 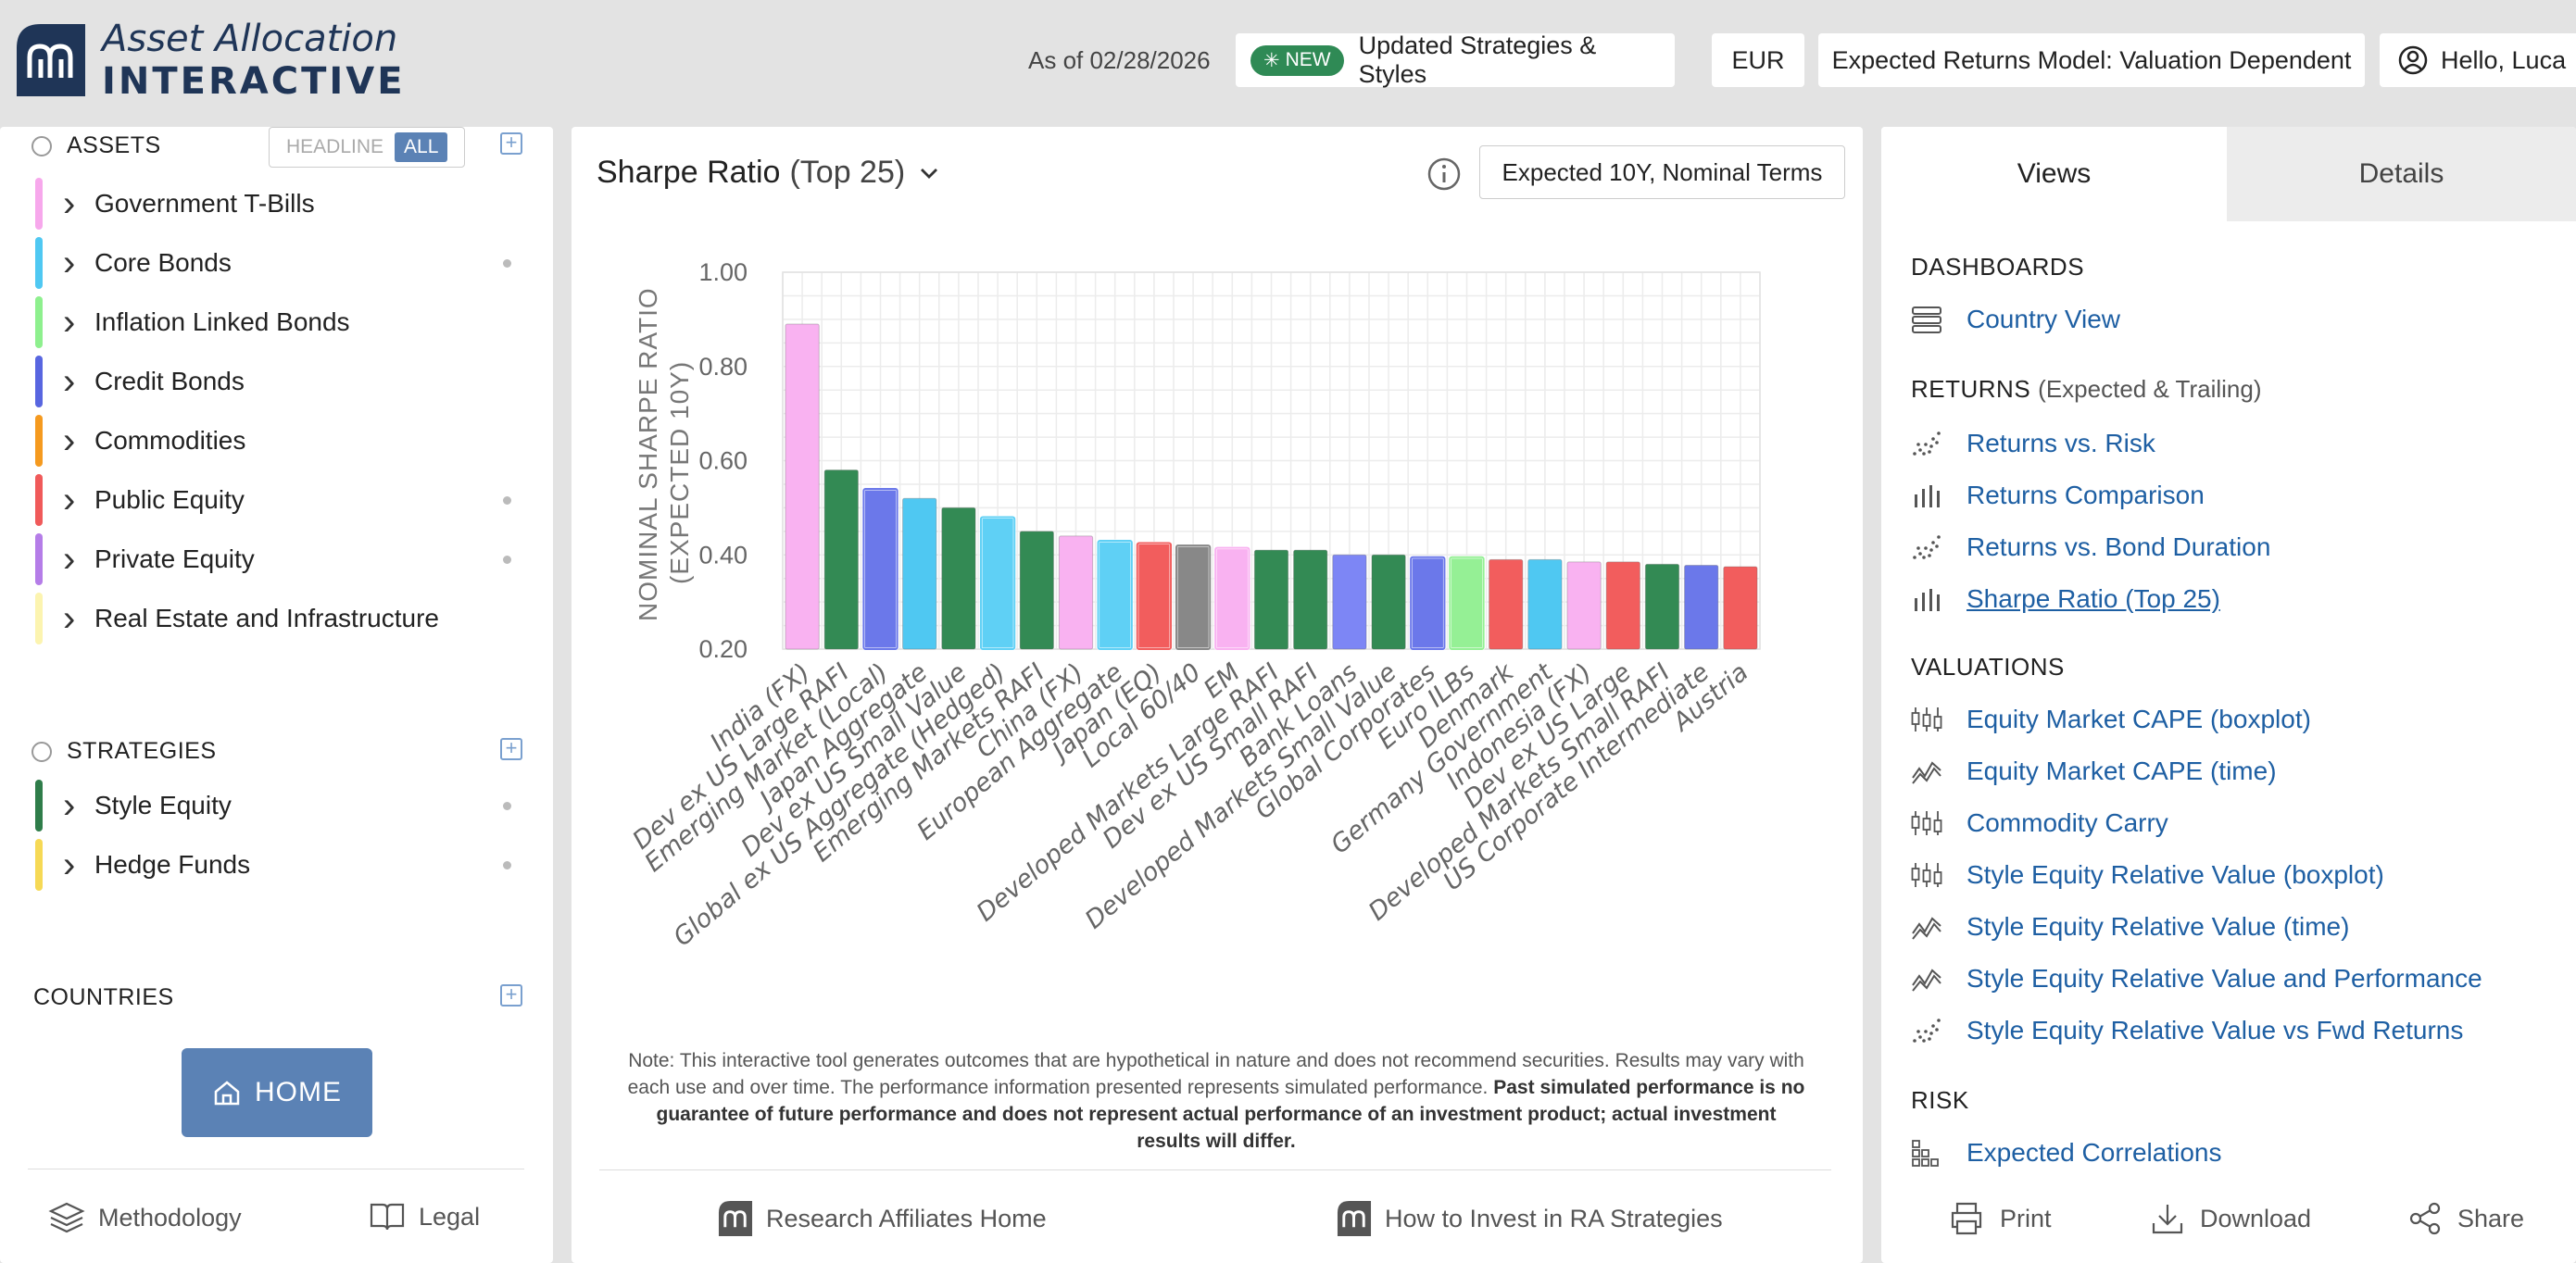 I want to click on view-link: Sharpe Ratio (Top 25), so click(x=2065, y=599).